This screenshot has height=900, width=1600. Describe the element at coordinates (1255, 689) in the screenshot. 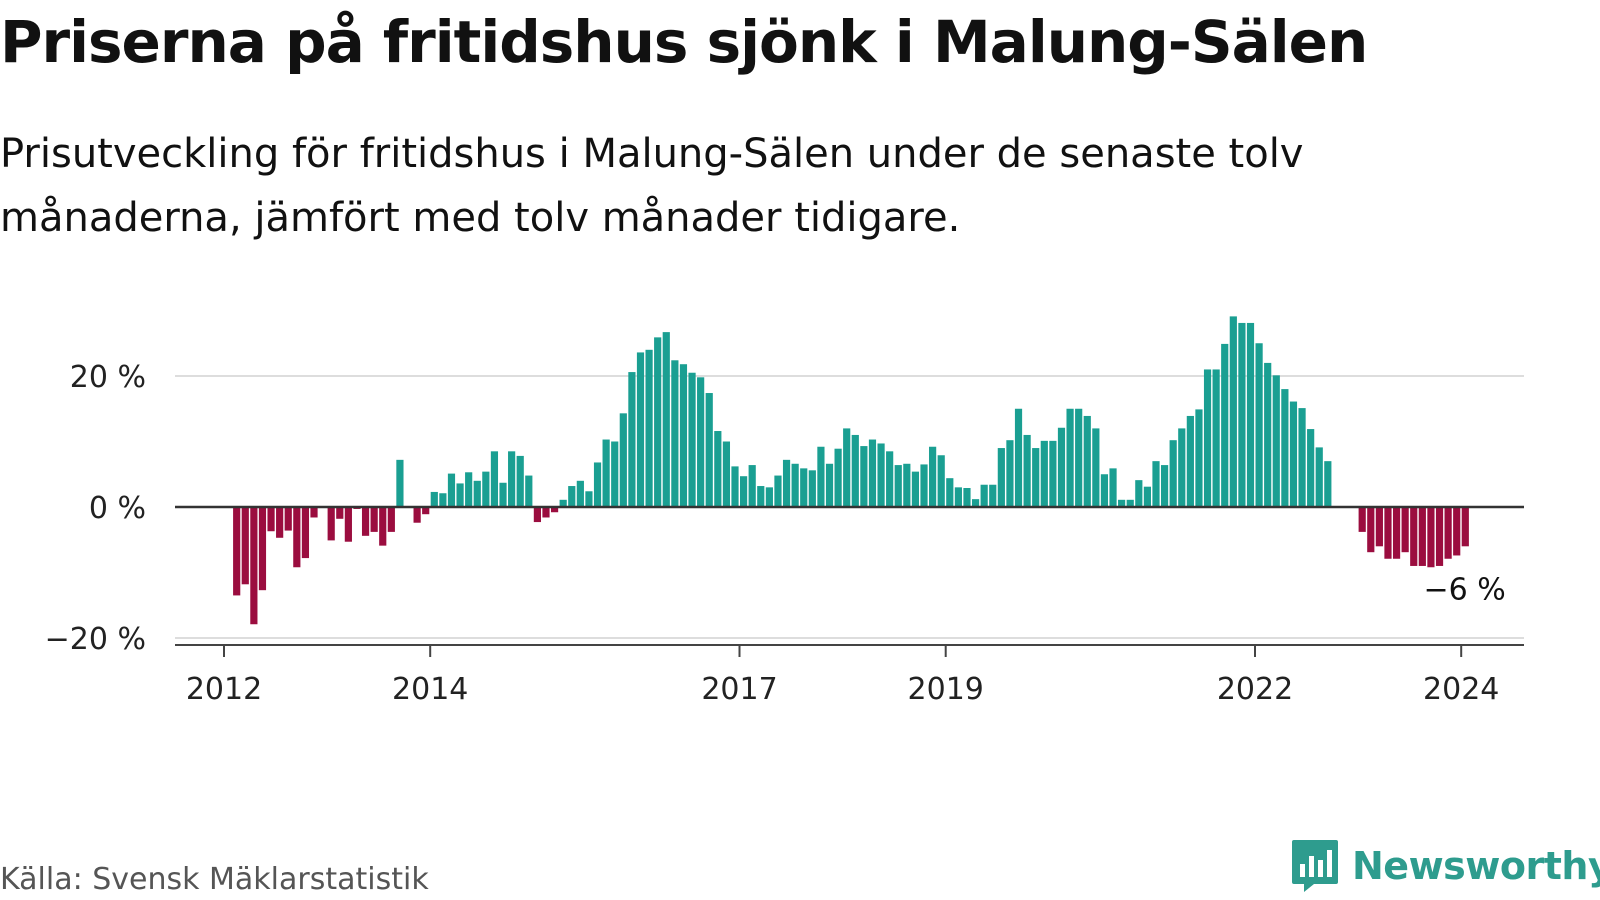

I see `x-tick-label: 2022` at that location.